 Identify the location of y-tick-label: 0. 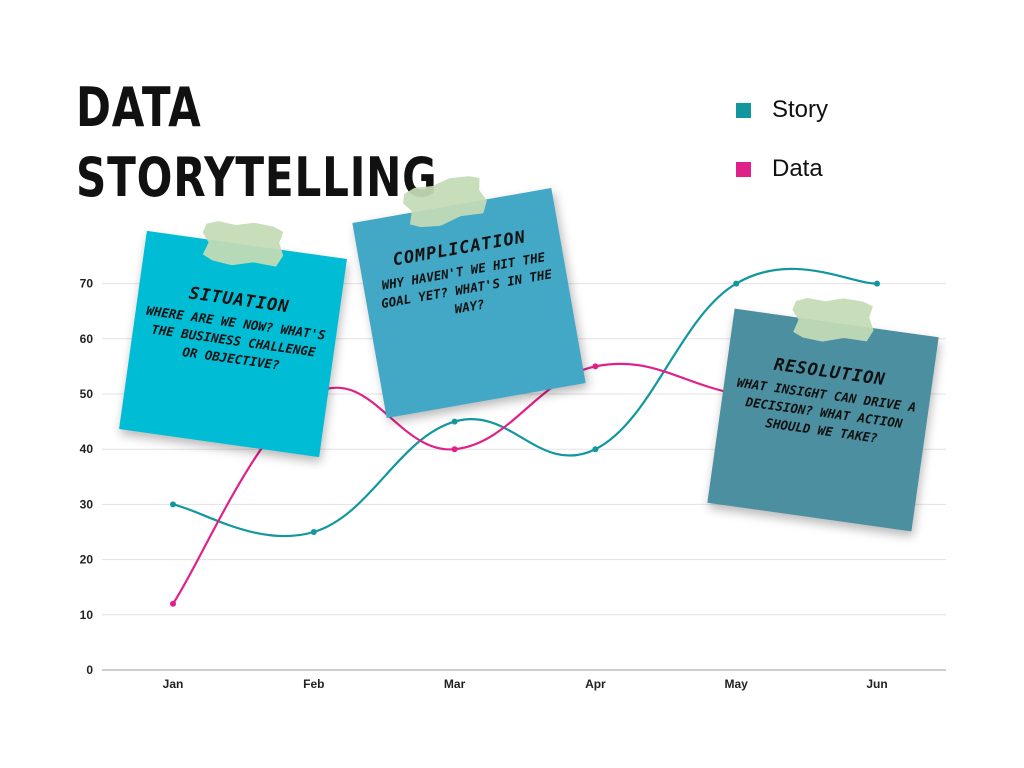
(89, 670).